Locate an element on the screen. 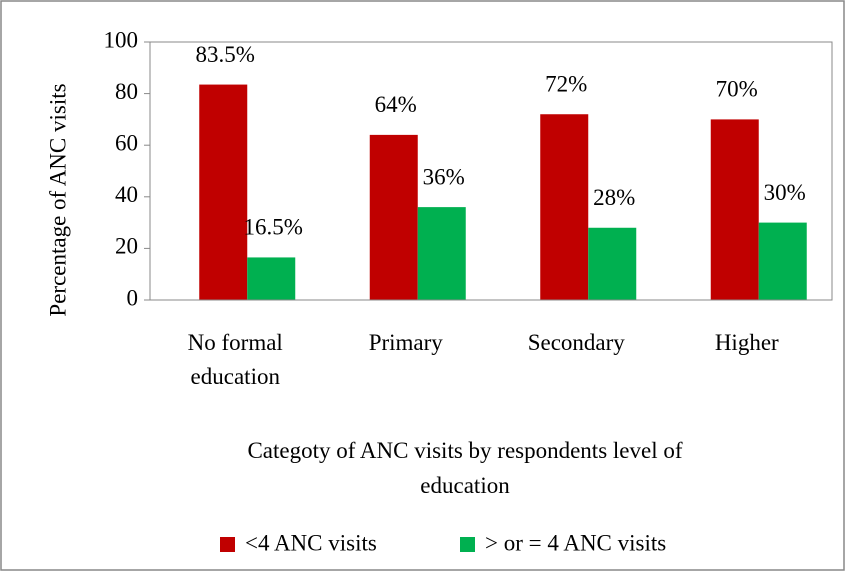 This screenshot has height=571, width=845. y-tick-label: 100 is located at coordinates (121, 39).